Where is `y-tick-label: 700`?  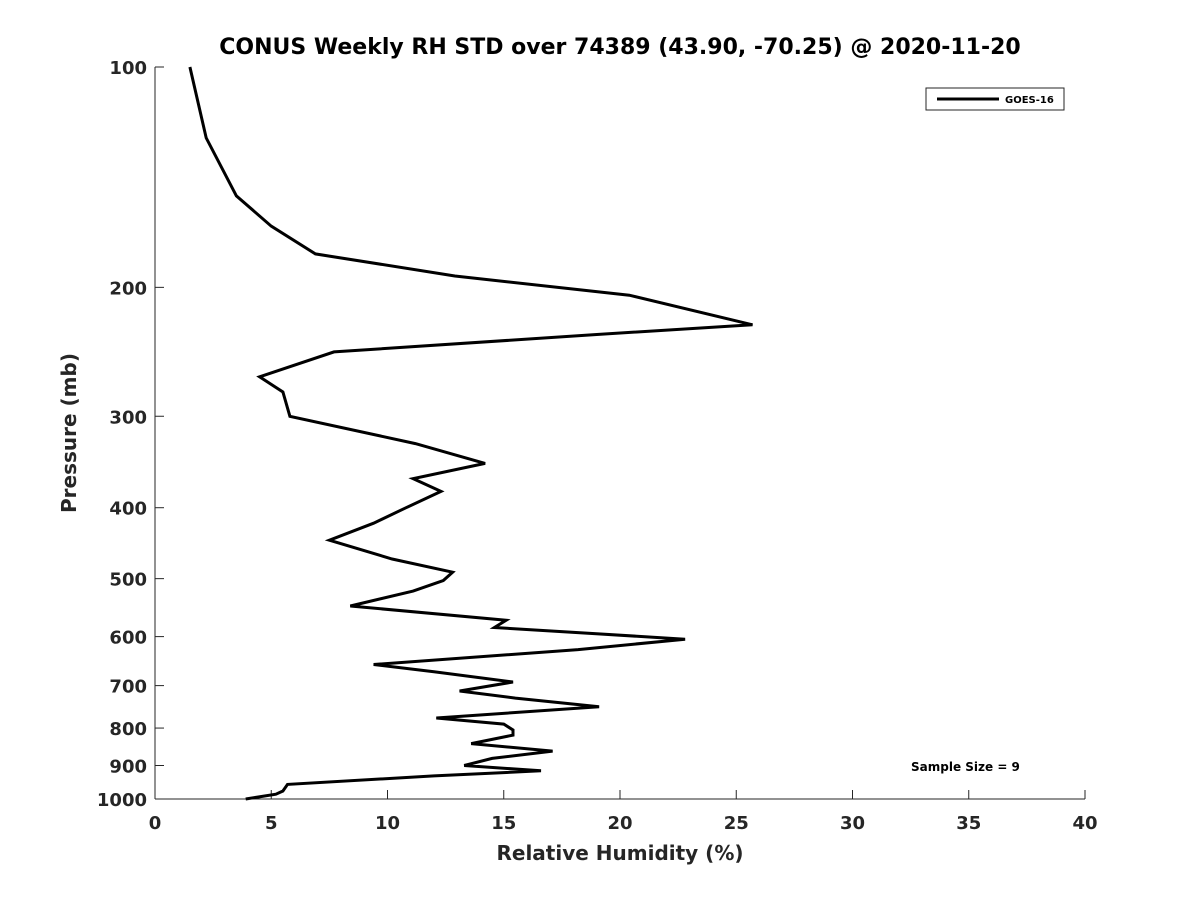 y-tick-label: 700 is located at coordinates (128, 687).